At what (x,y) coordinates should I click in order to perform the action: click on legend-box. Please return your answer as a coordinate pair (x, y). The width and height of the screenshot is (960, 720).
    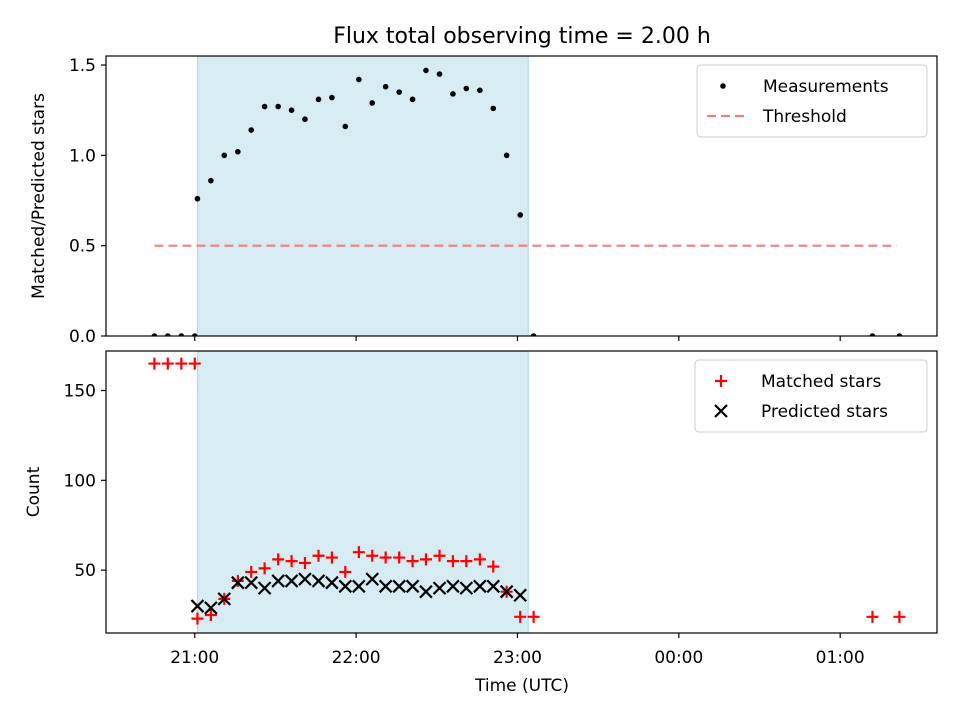
    Looking at the image, I should click on (811, 396).